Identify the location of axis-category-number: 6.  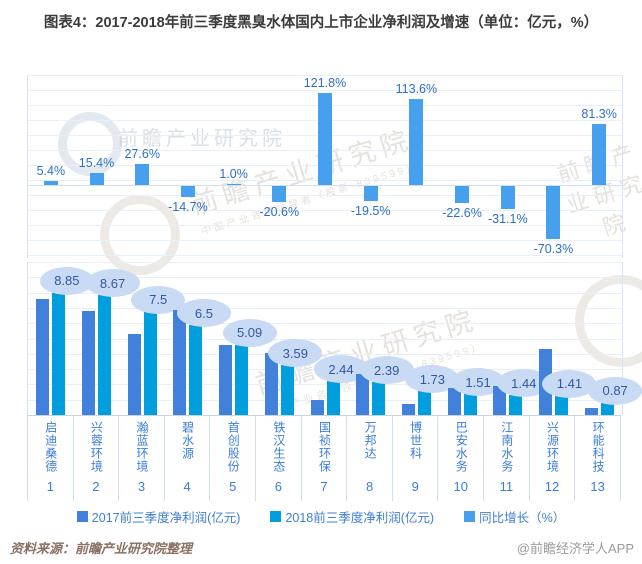
(278, 486).